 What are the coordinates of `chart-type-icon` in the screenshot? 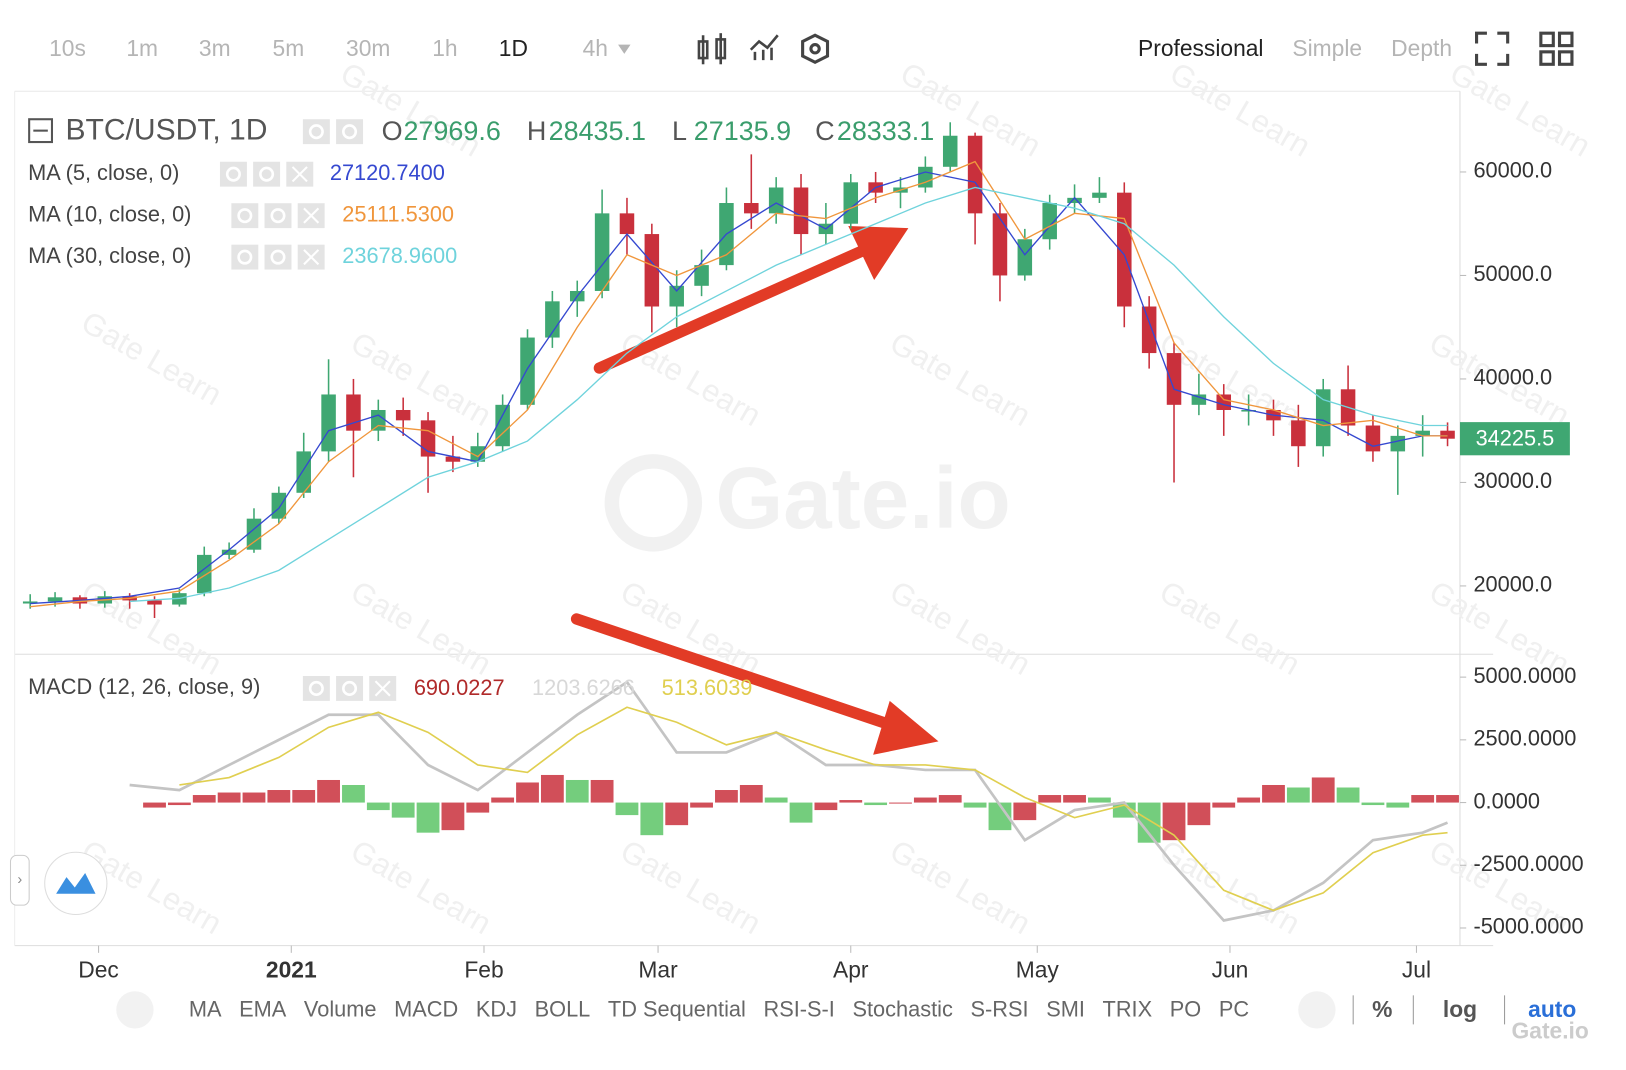 It's located at (712, 49).